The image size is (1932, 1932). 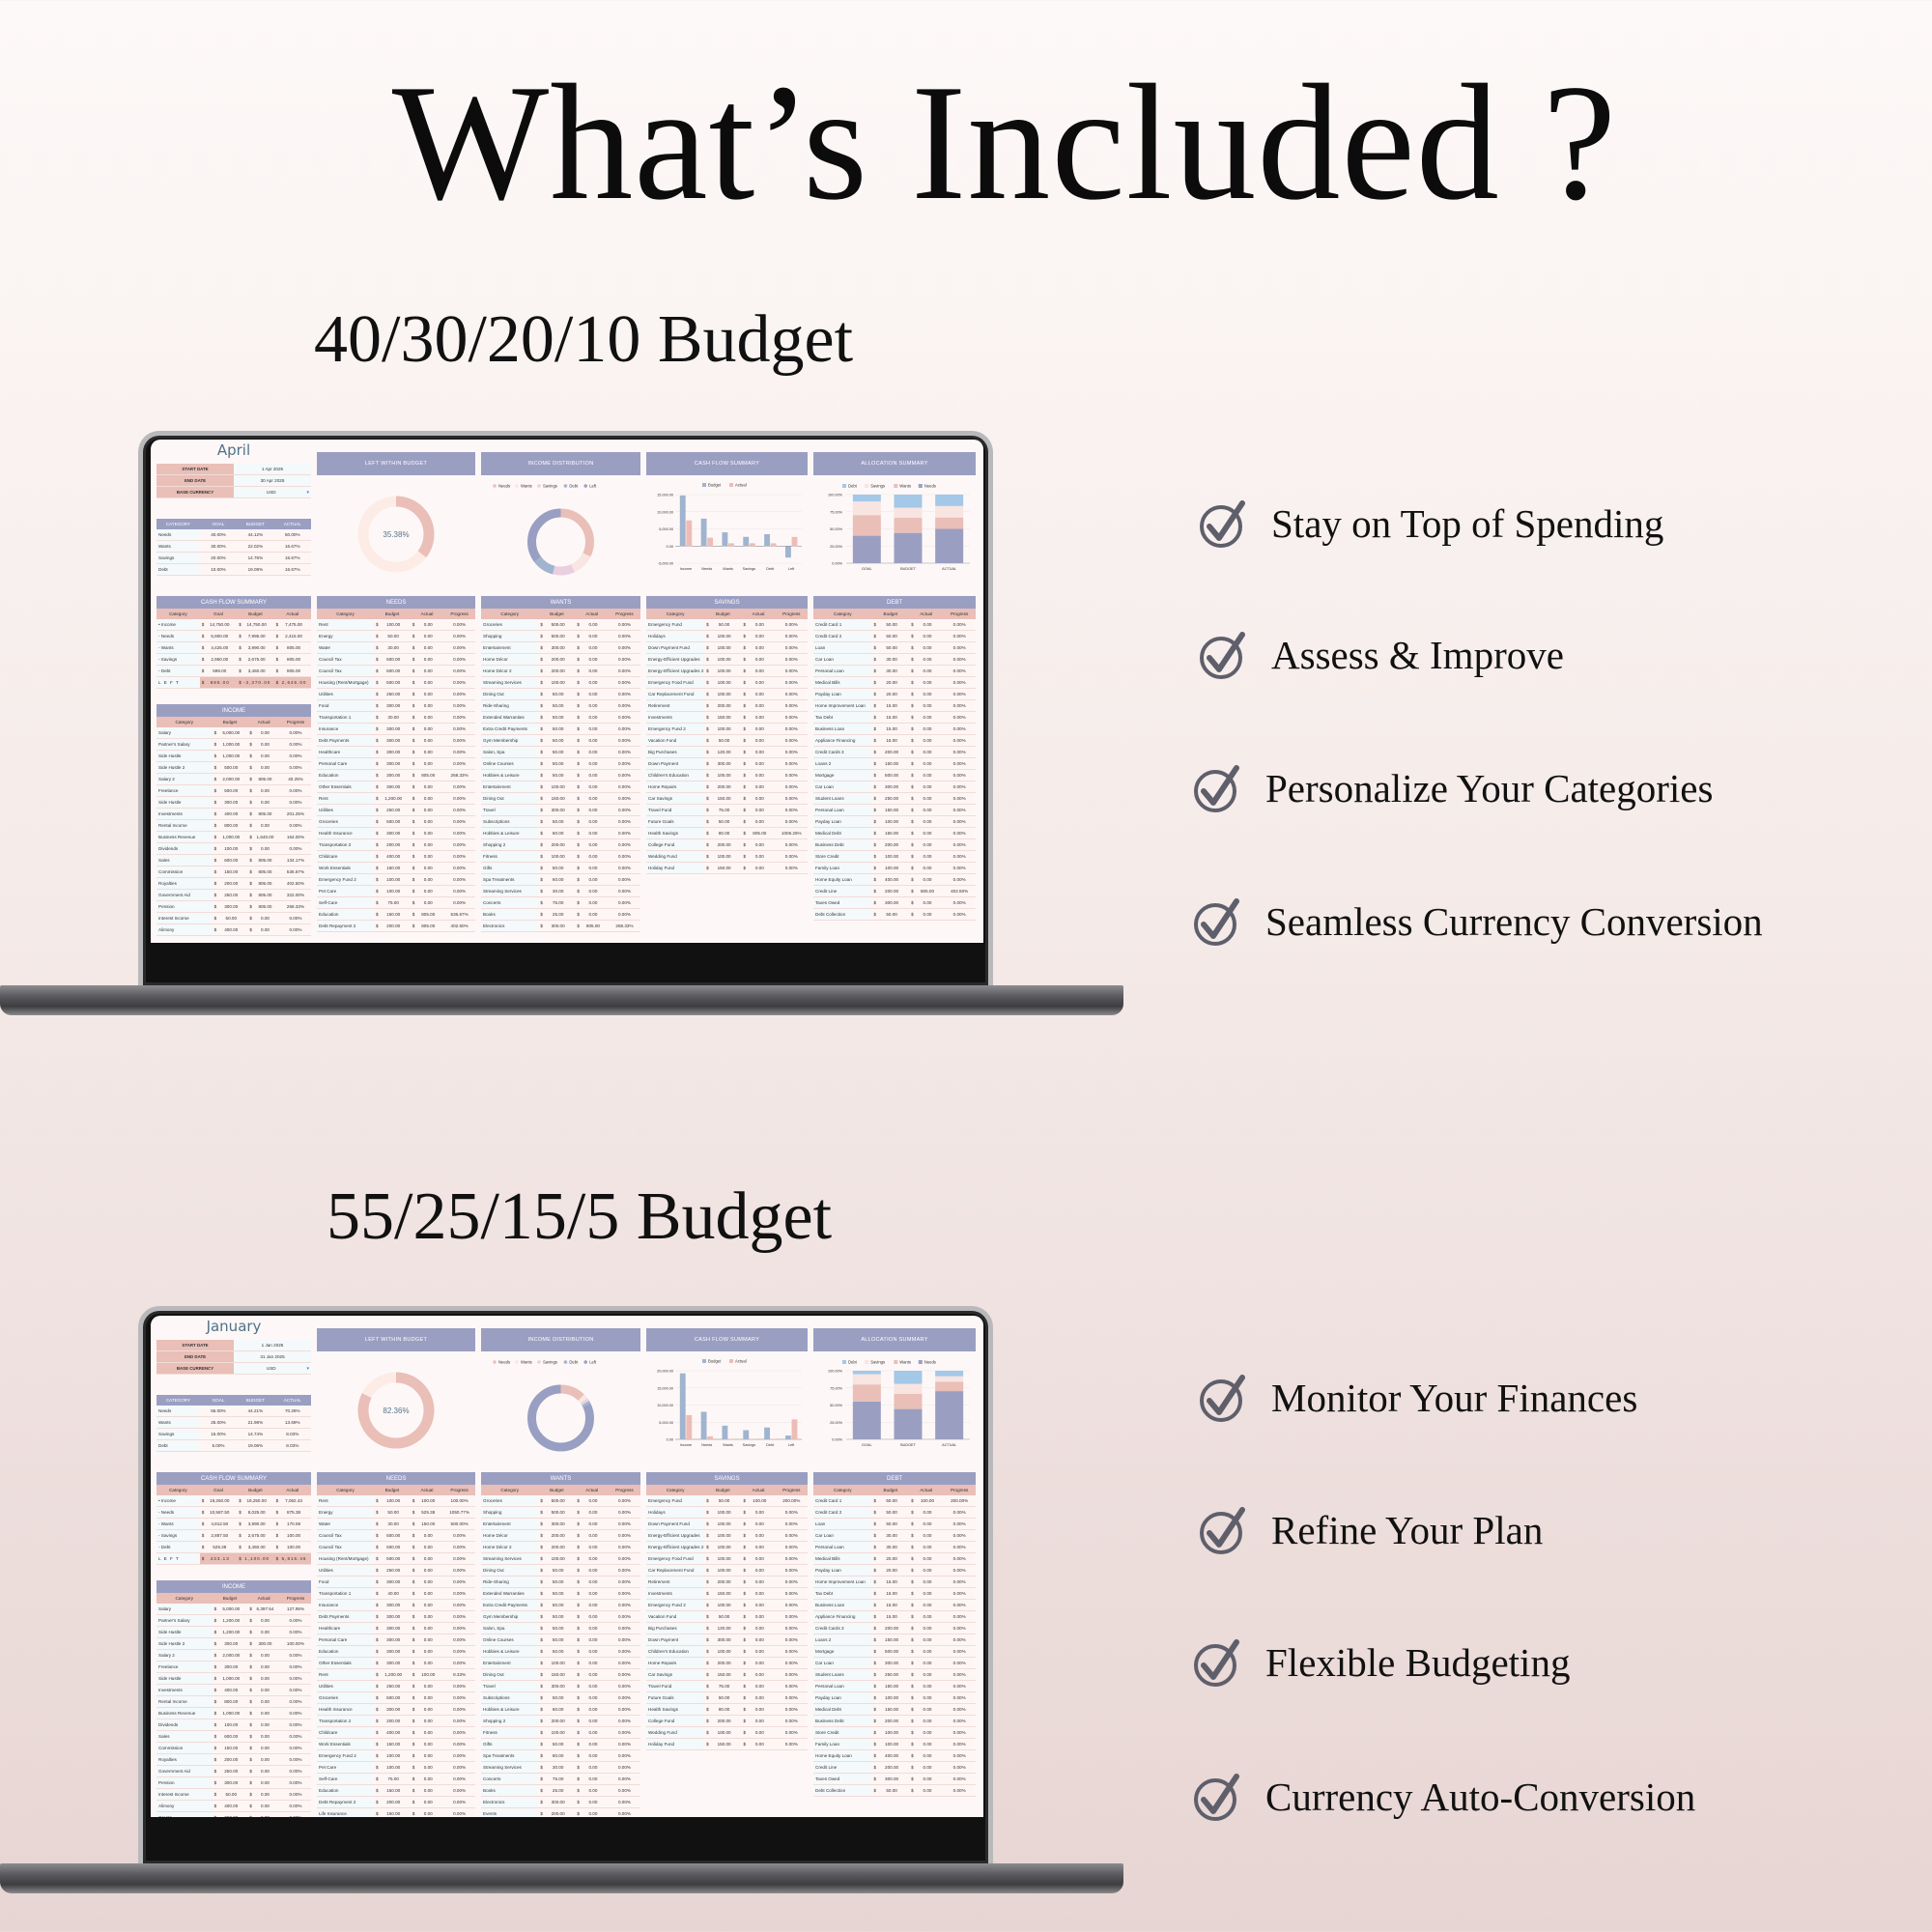 What do you see at coordinates (556, 1779) in the screenshot?
I see `value-cell: $75.00` at bounding box center [556, 1779].